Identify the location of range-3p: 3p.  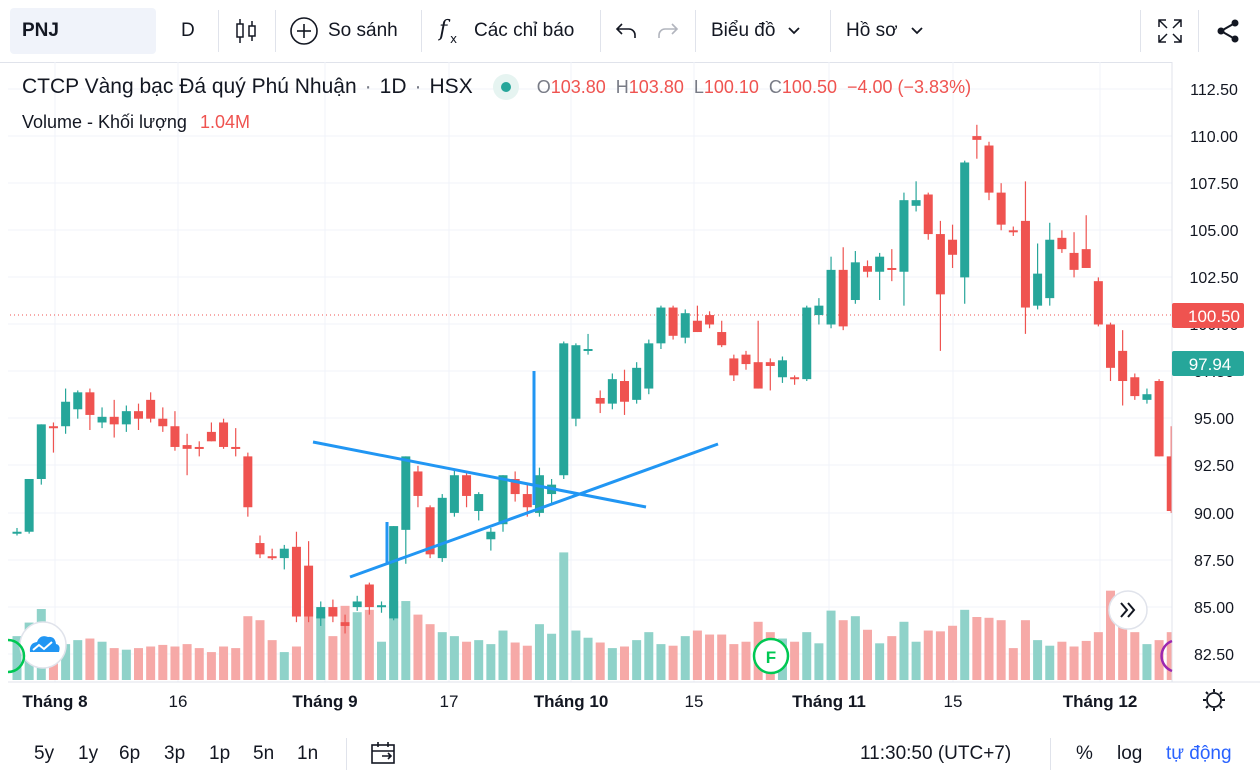
(174, 754).